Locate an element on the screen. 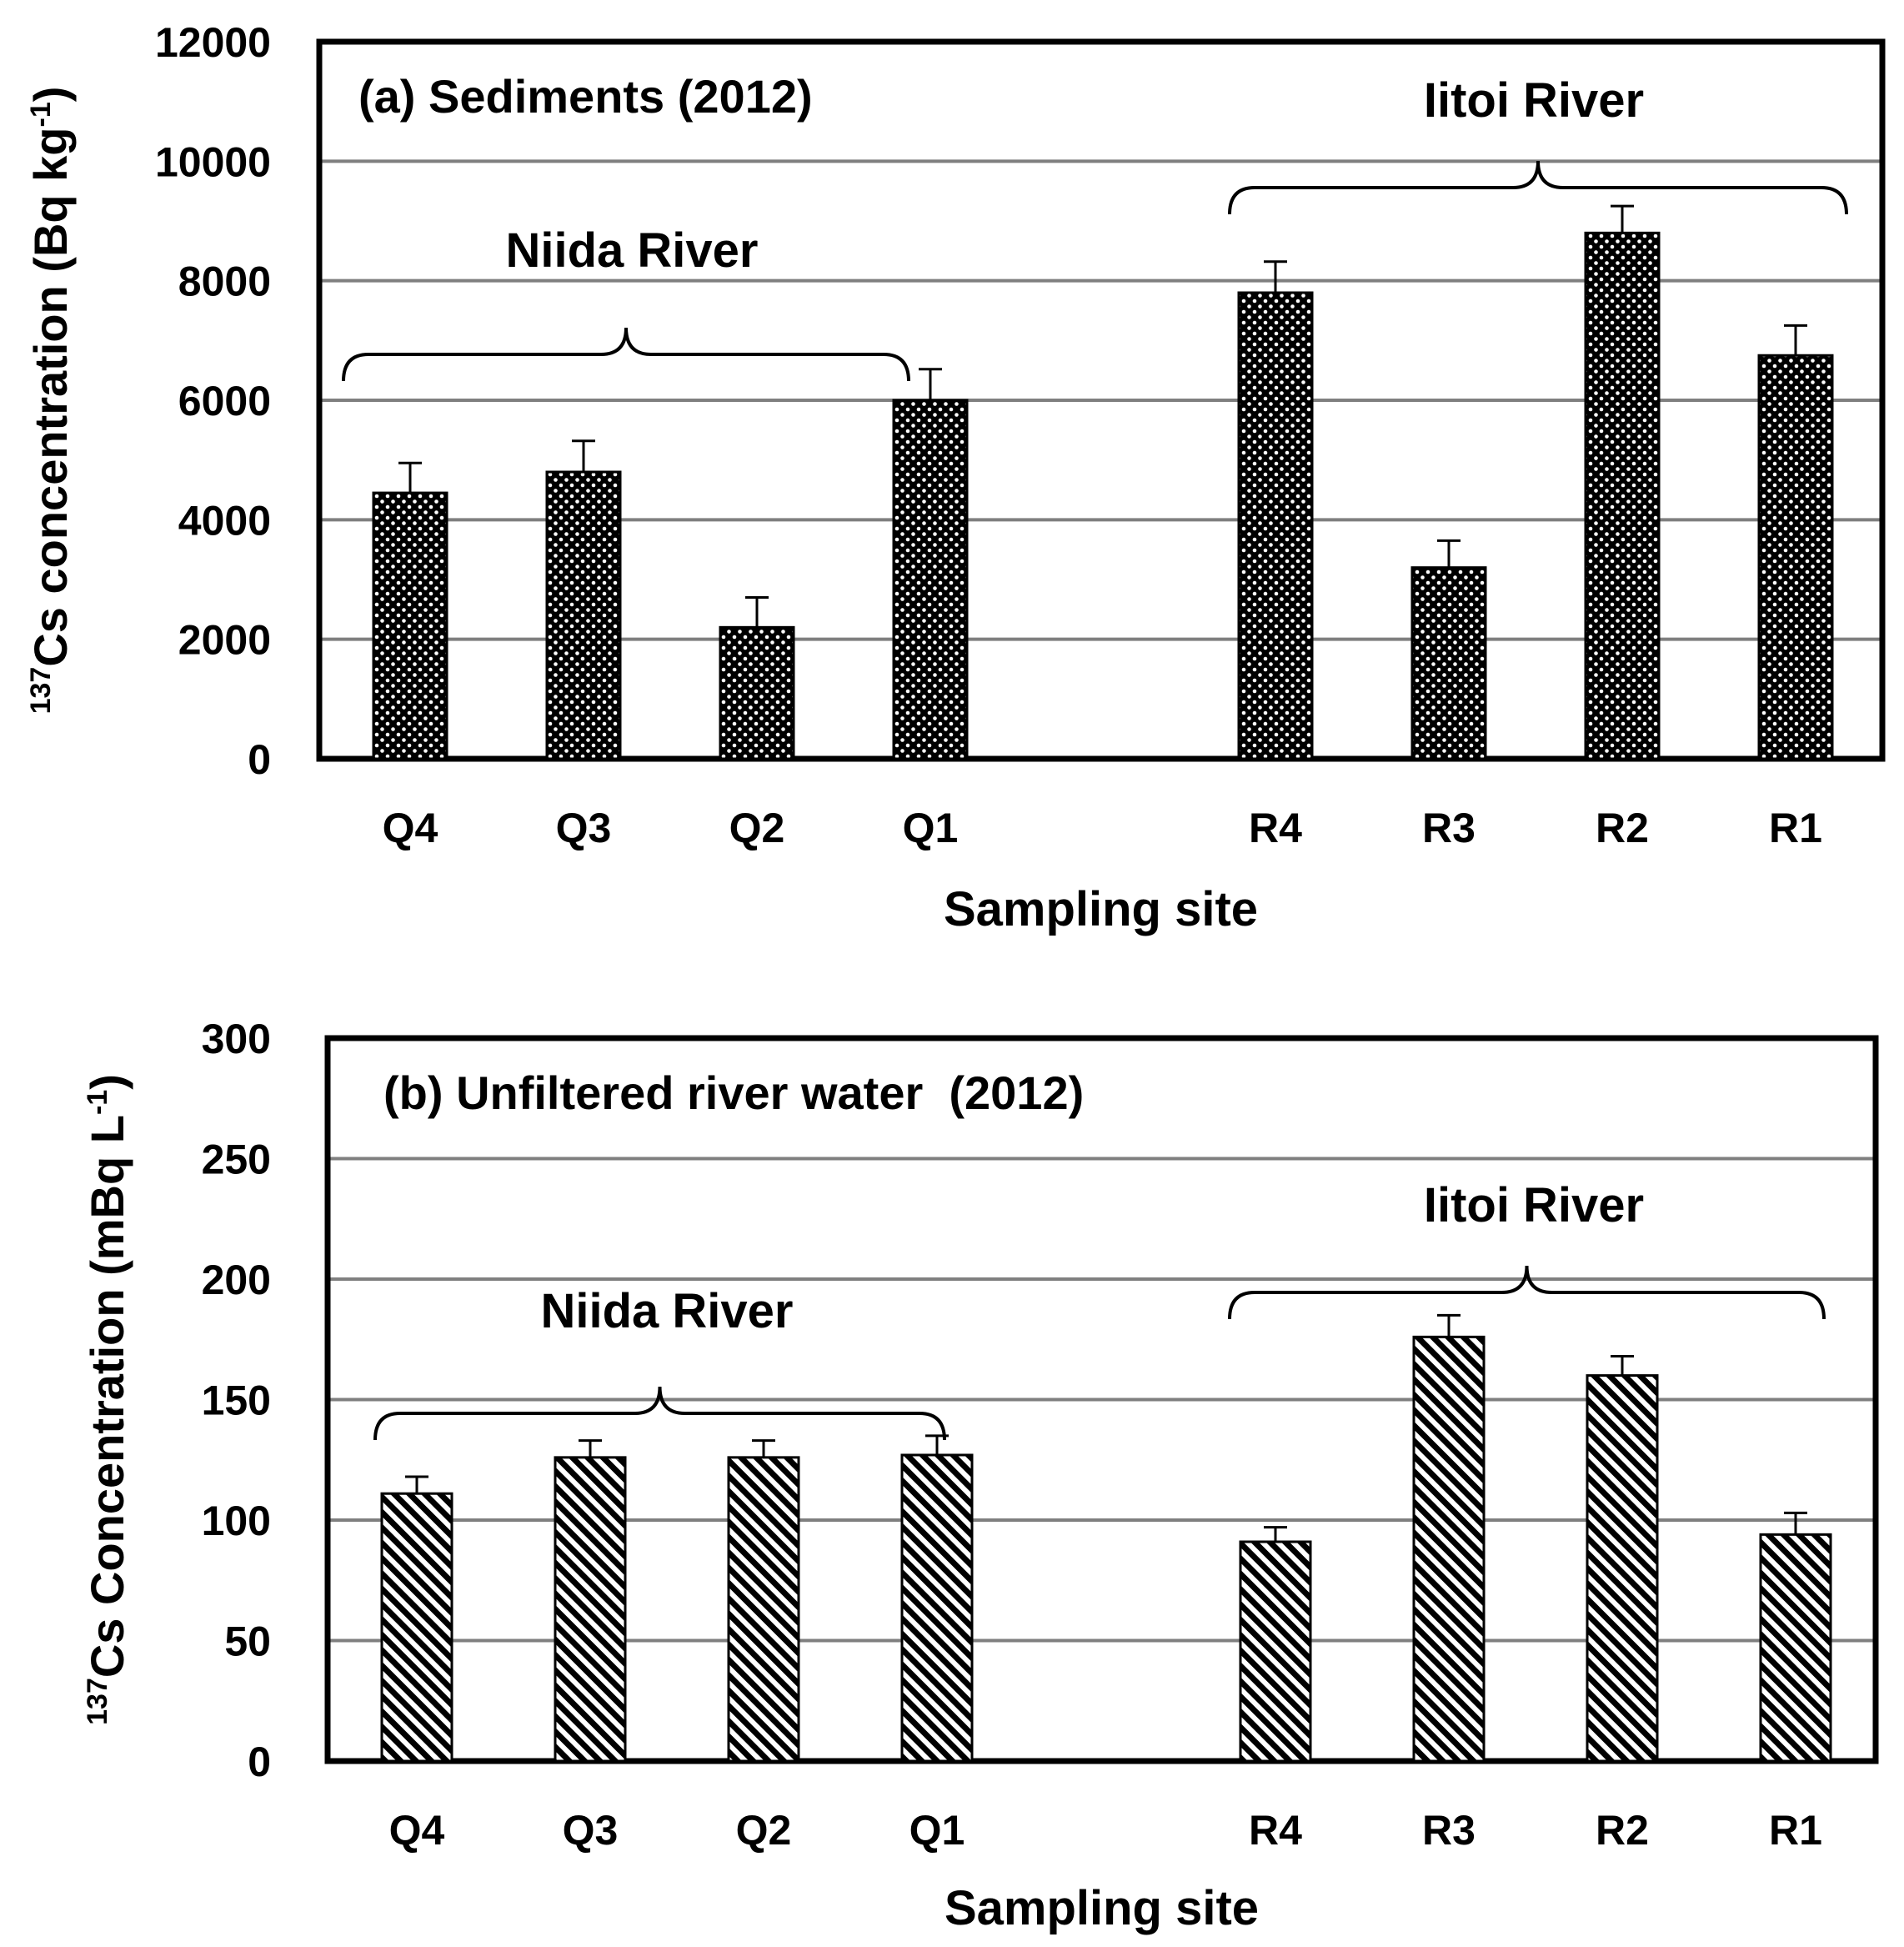 This screenshot has height=1947, width=1904. y-tick-label: 4000 is located at coordinates (224, 520).